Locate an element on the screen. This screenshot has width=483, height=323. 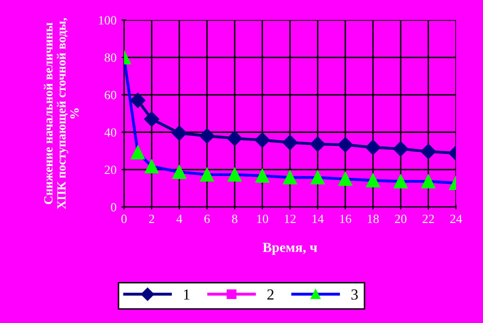
x-tick-label: 20 is located at coordinates (400, 219).